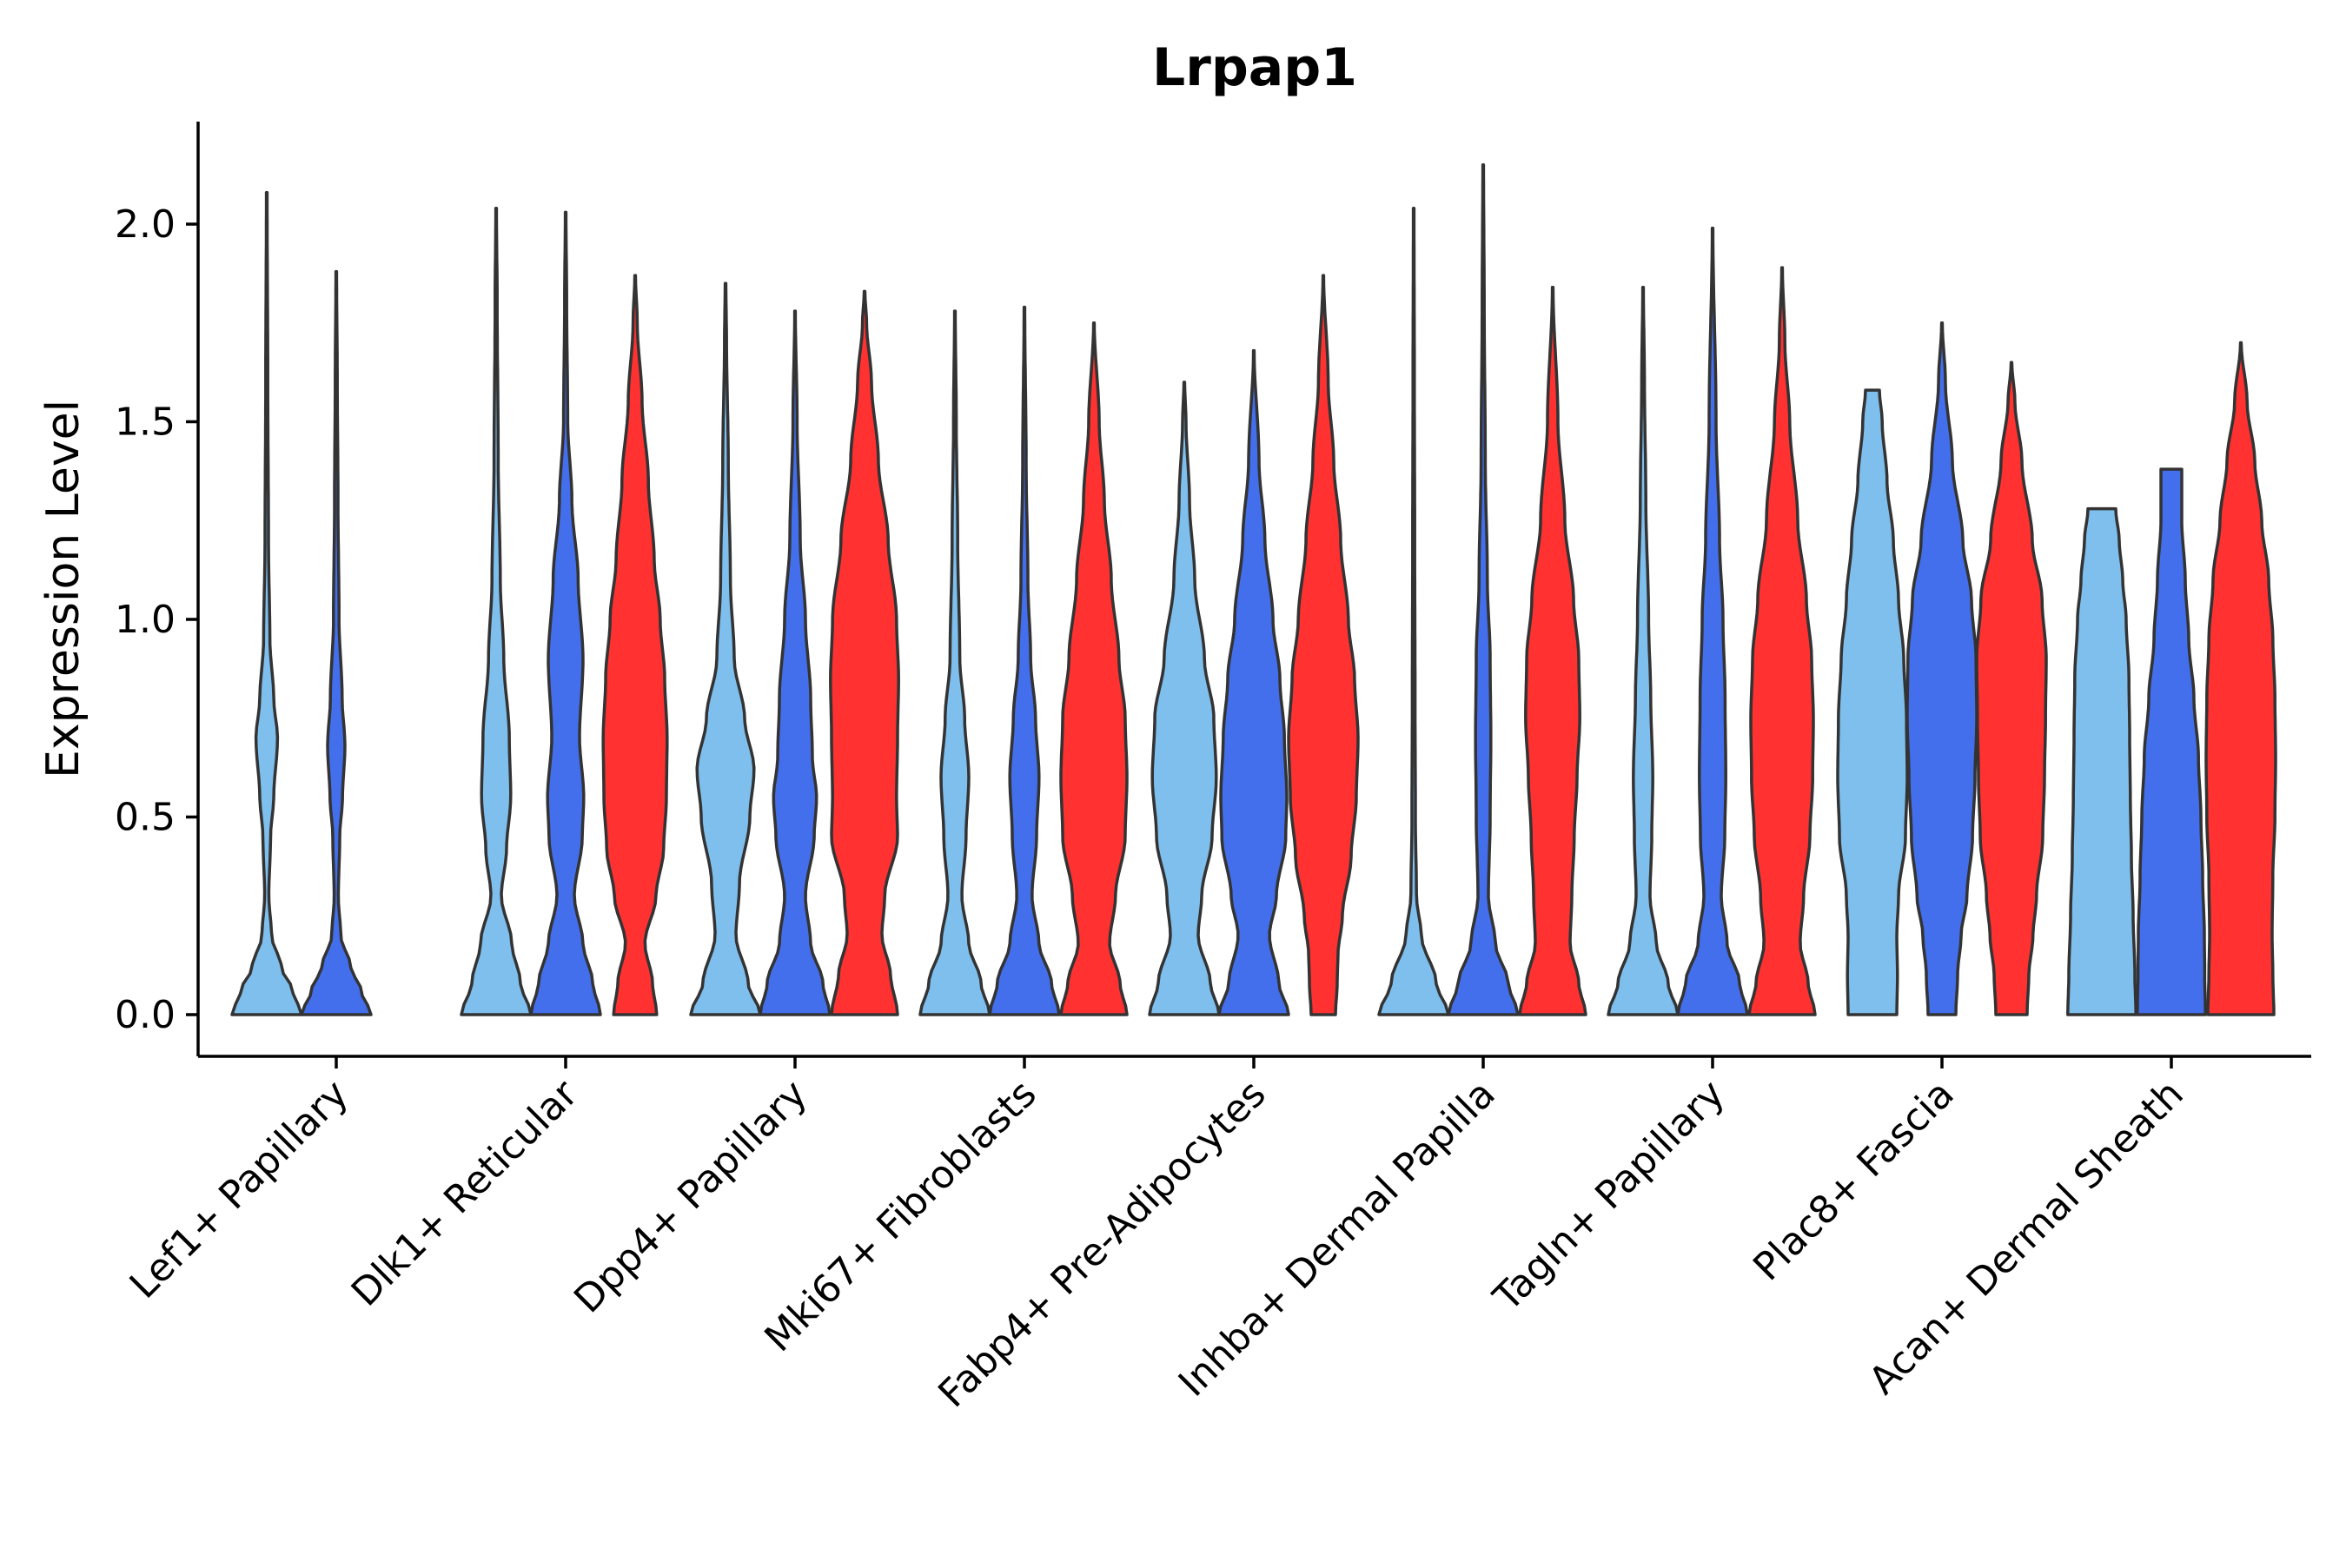 This screenshot has height=1568, width=2346. I want to click on x-tick-label-lef1-papillary: Lef1+ Papillary, so click(240, 1189).